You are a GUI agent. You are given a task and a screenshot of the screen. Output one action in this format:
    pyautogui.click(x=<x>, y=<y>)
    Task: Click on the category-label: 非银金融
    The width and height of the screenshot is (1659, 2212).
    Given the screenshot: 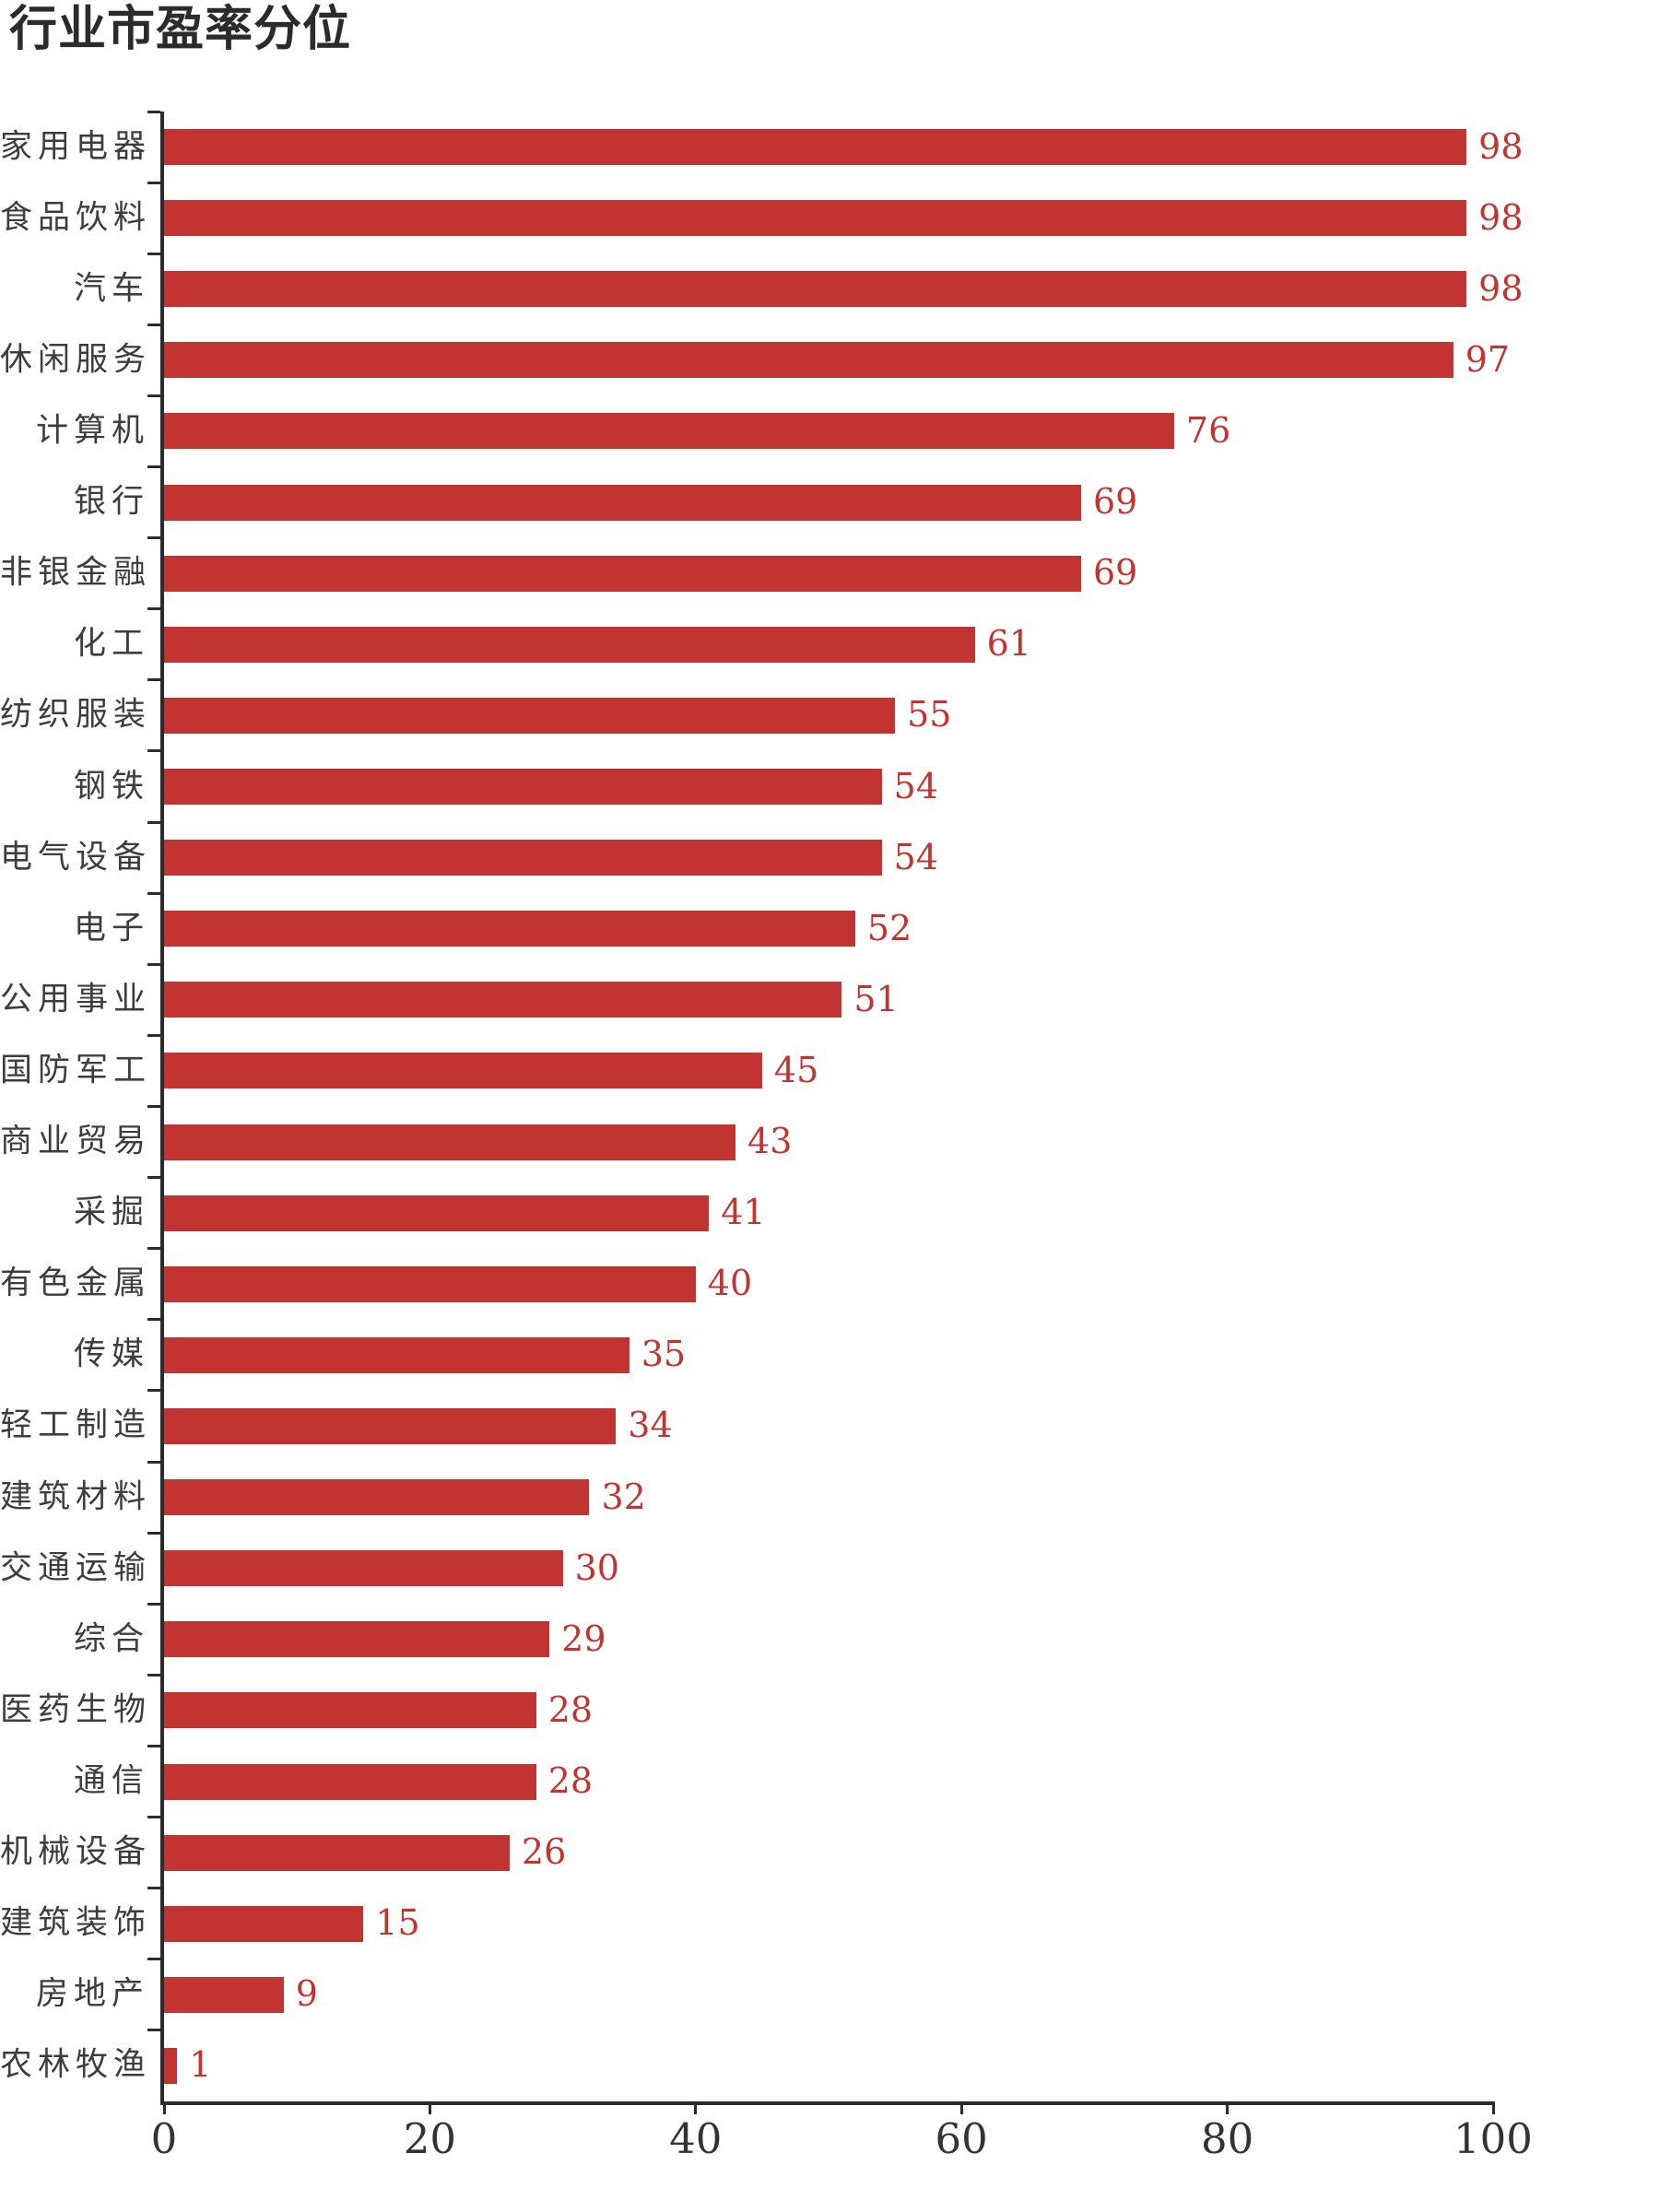 What is the action you would take?
    pyautogui.click(x=76, y=573)
    